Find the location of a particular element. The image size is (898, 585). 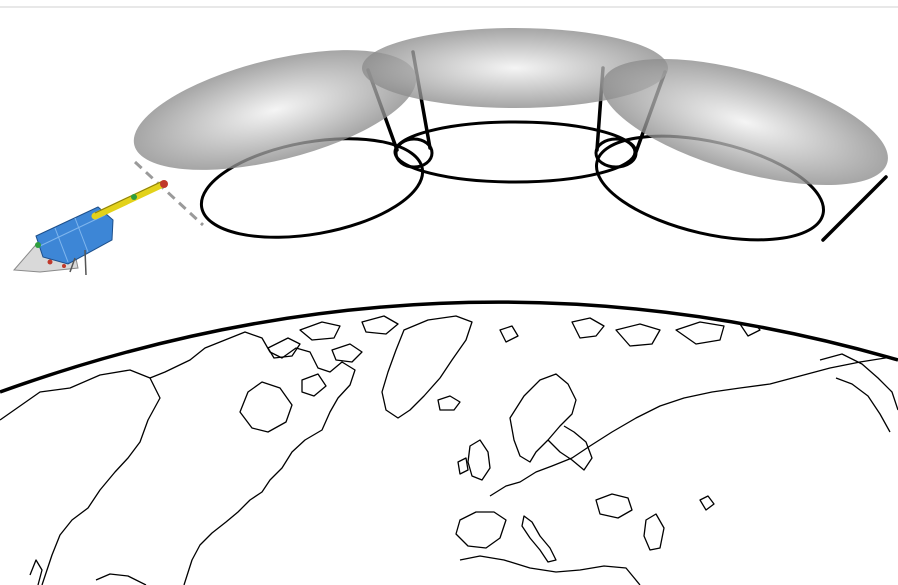

satellite-sensor-head is located at coordinates (164, 184).